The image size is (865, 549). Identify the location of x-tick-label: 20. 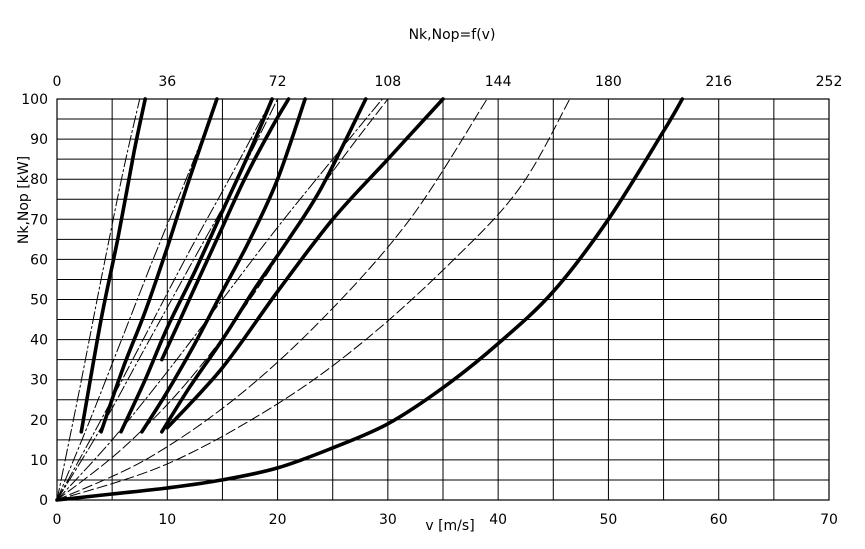
(278, 520).